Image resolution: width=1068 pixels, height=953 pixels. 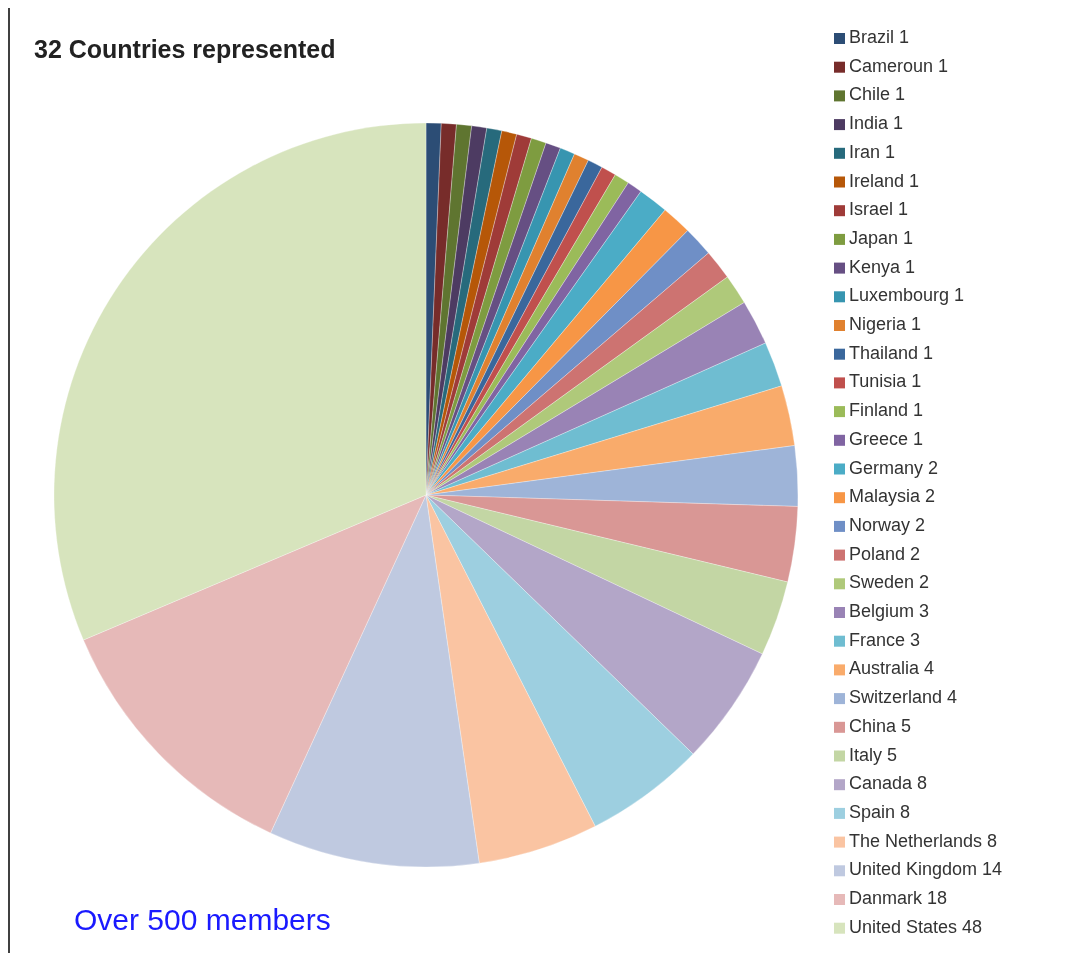 I want to click on legend-label: The Netherlands 8, so click(x=923, y=840).